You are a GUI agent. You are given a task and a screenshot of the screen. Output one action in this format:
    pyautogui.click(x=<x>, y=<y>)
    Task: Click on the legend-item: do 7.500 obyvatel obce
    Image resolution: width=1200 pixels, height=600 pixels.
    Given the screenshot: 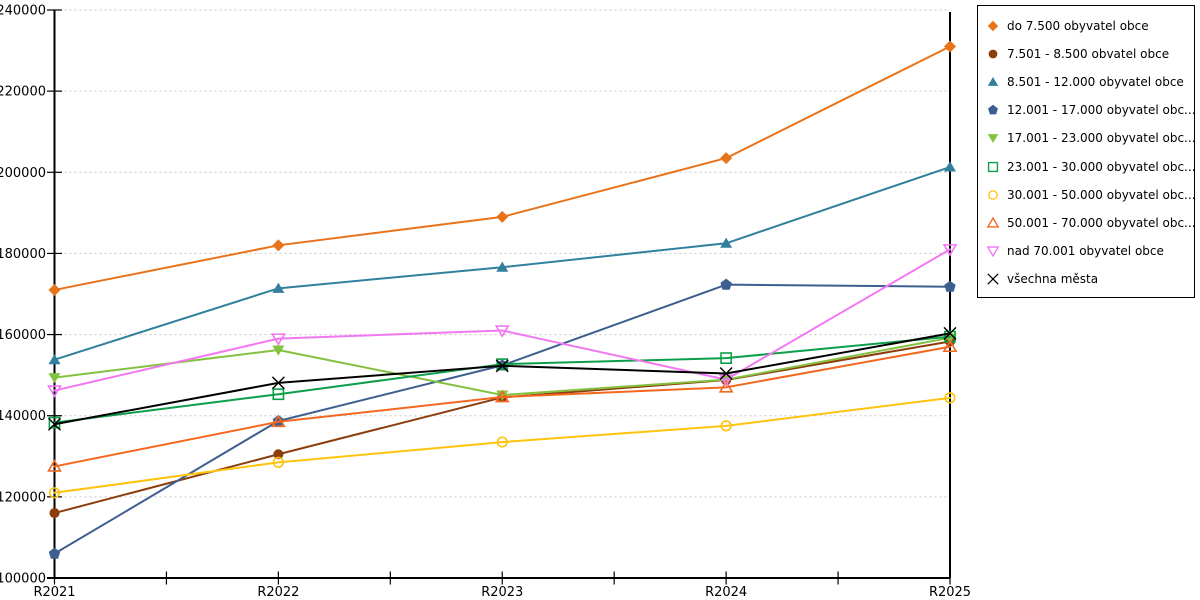 What is the action you would take?
    pyautogui.click(x=1086, y=26)
    